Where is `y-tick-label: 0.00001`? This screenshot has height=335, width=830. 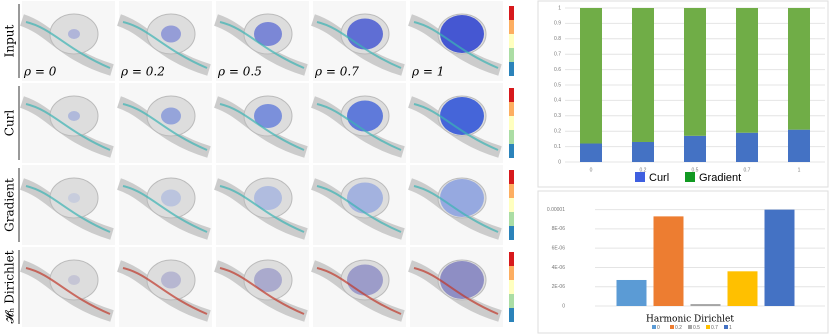
y-tick-label: 0.00001 is located at coordinates (556, 210).